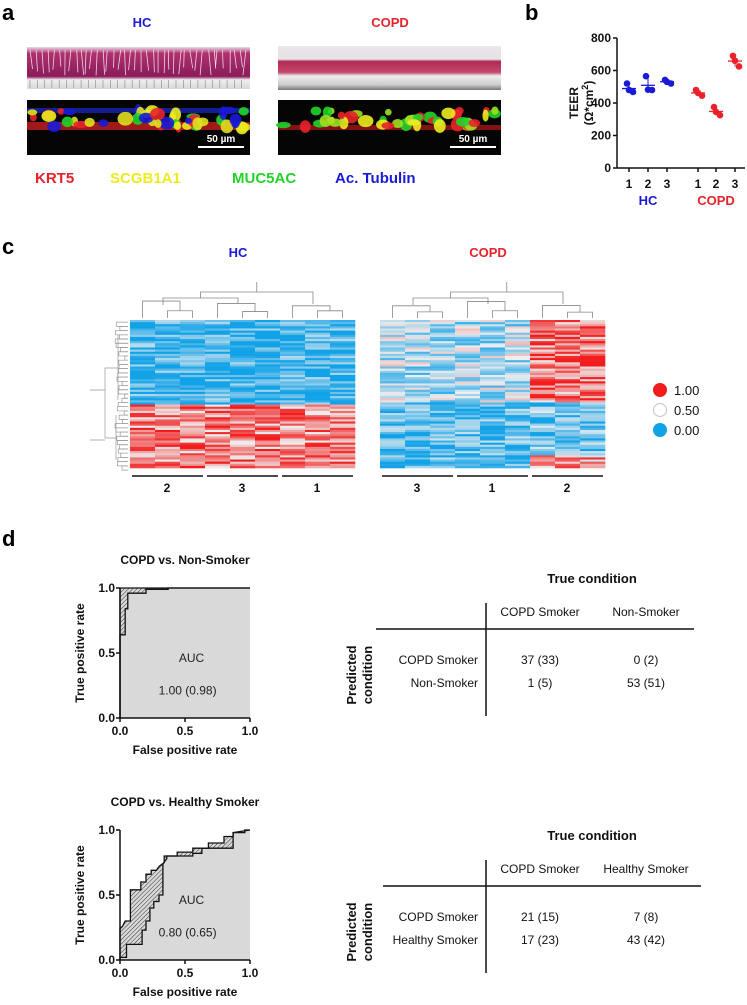  Describe the element at coordinates (106, 895) in the screenshot. I see `y-tick-label: 0.5` at that location.